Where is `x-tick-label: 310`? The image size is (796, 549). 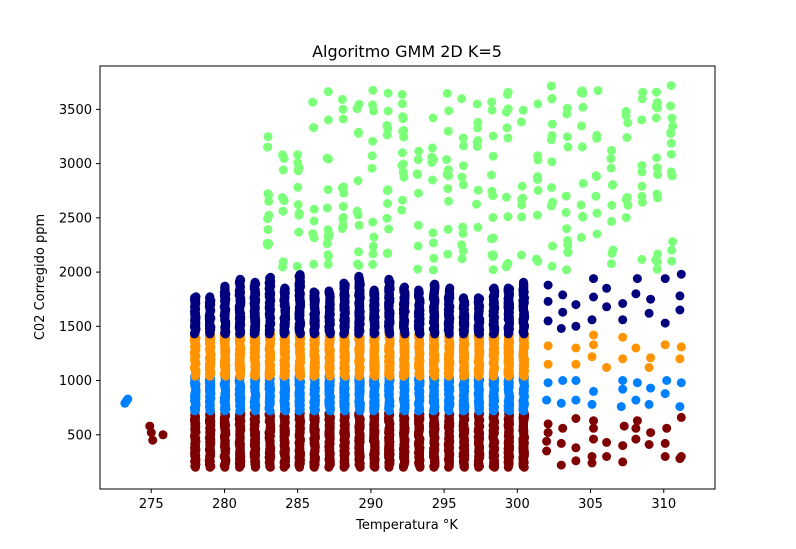 x-tick-label: 310 is located at coordinates (663, 504).